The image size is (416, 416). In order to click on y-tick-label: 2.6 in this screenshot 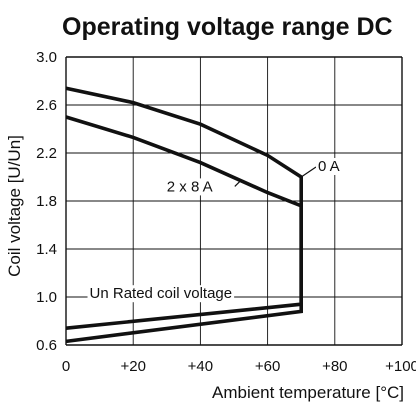, I will do `click(46, 105)`.